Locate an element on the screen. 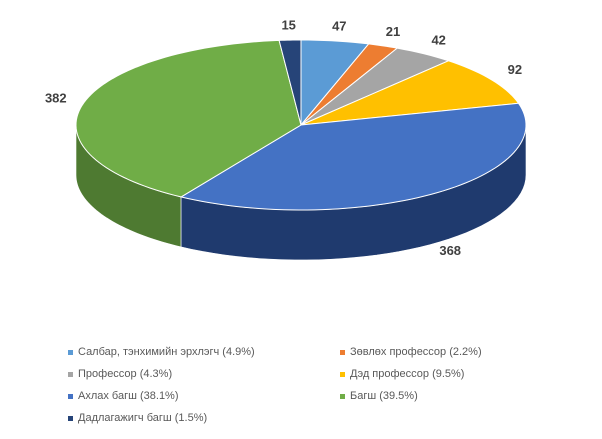 The height and width of the screenshot is (439, 602). data-label: 382 is located at coordinates (56, 98).